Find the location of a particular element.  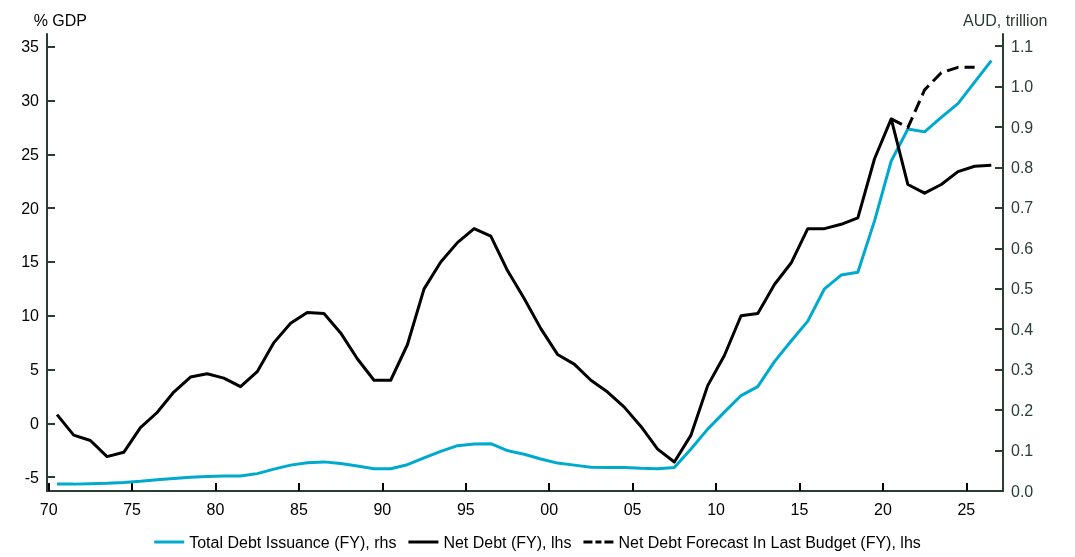

y-axis-title: % GDP is located at coordinates (60, 20).